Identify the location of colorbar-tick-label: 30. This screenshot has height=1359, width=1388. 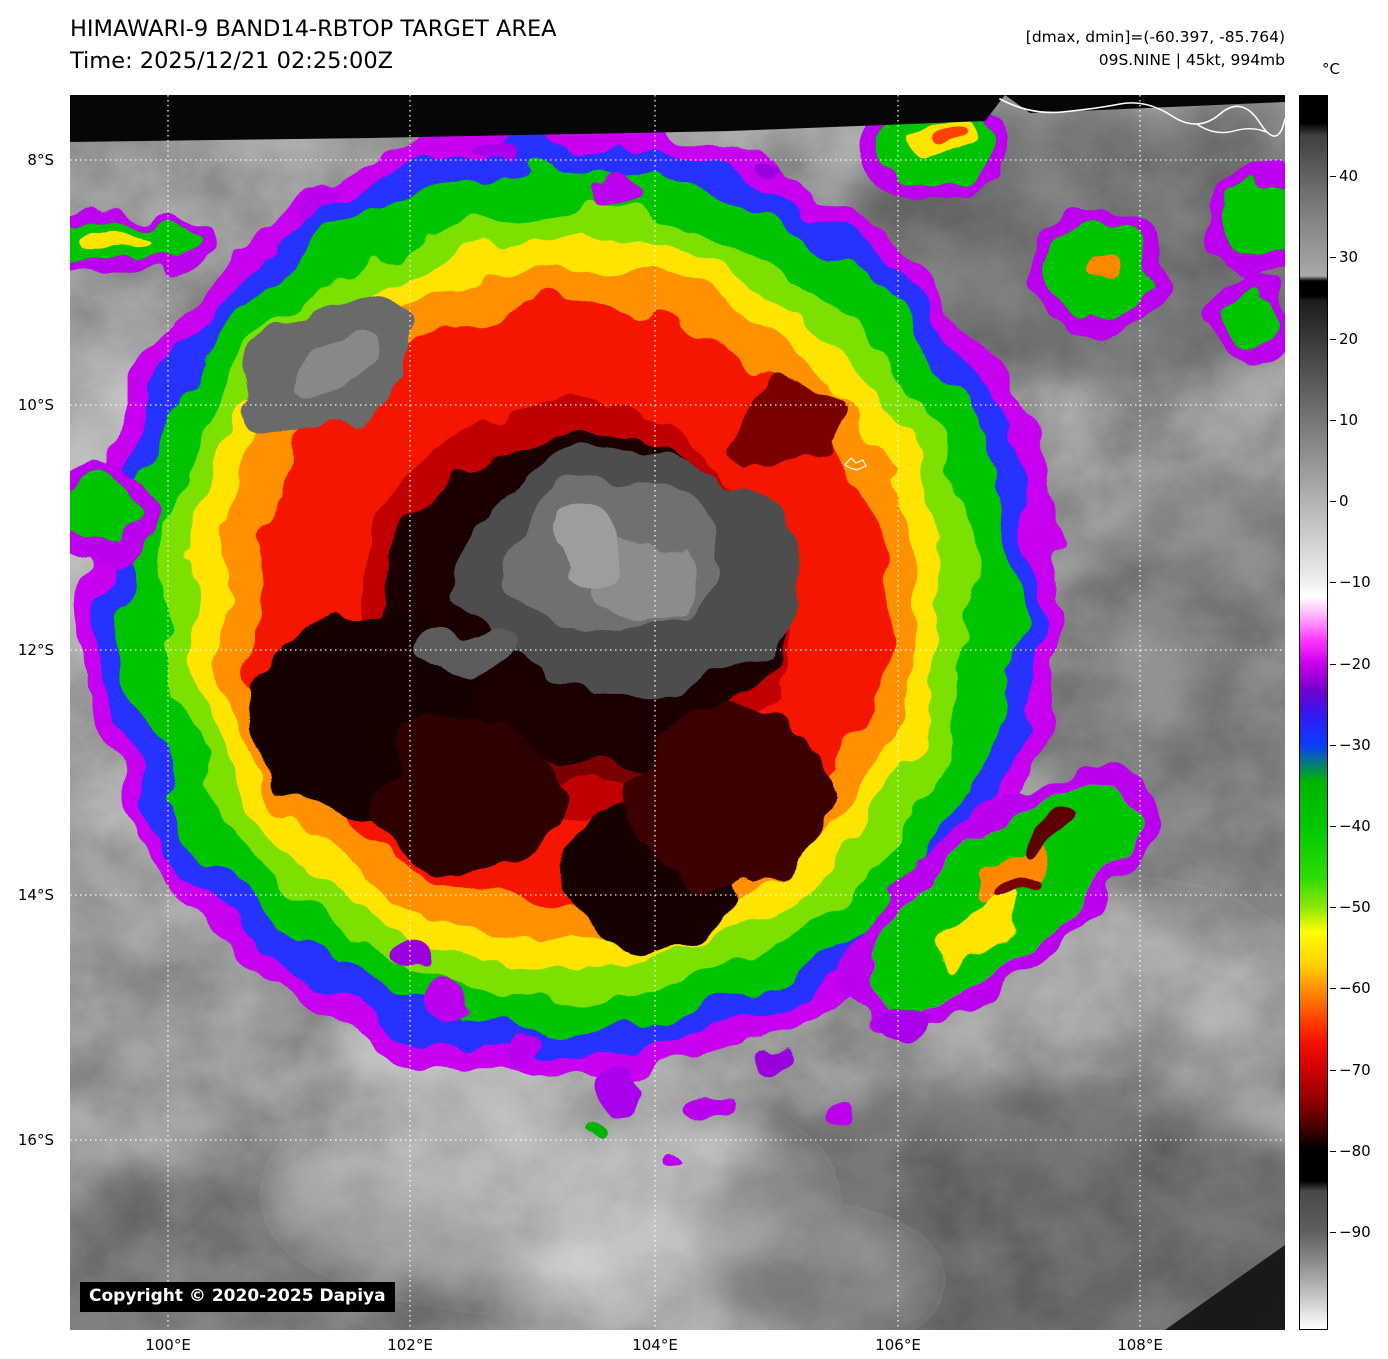
(1344, 257).